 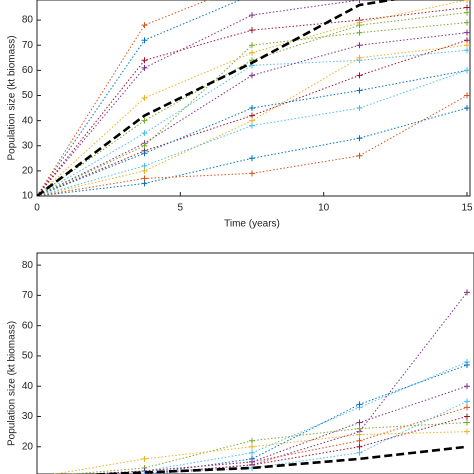 What do you see at coordinates (324, 208) in the screenshot?
I see `x-tick-label: 10` at bounding box center [324, 208].